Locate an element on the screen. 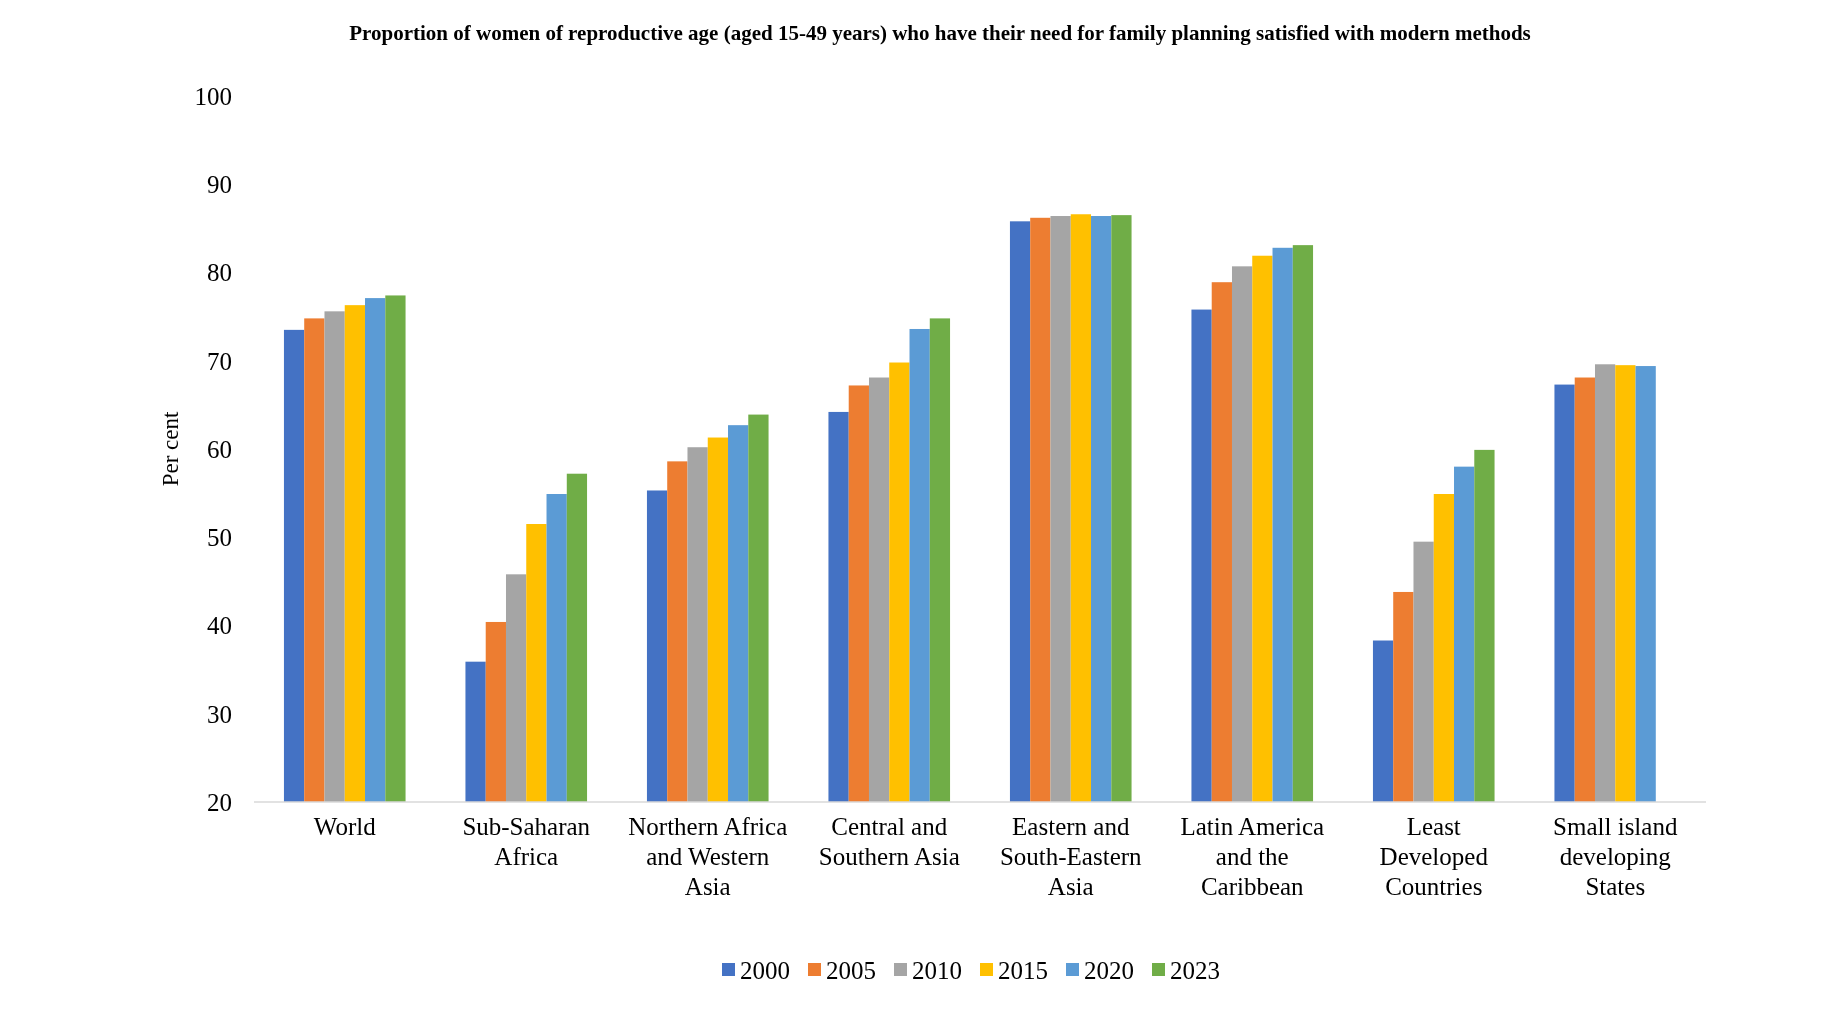  legend-label: 2000 is located at coordinates (765, 970).